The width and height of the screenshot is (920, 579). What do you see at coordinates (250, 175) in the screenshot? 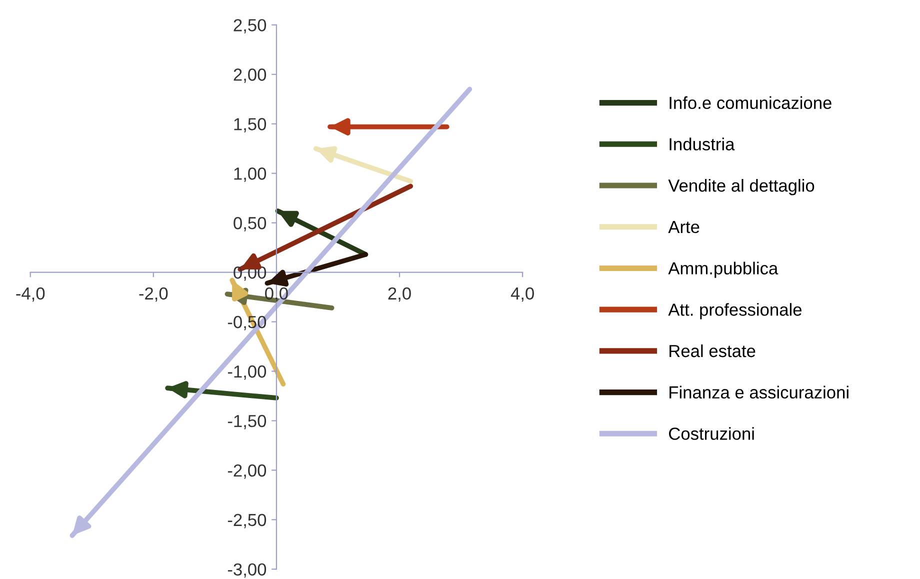
I see `y-tick-label: 1,00` at bounding box center [250, 175].